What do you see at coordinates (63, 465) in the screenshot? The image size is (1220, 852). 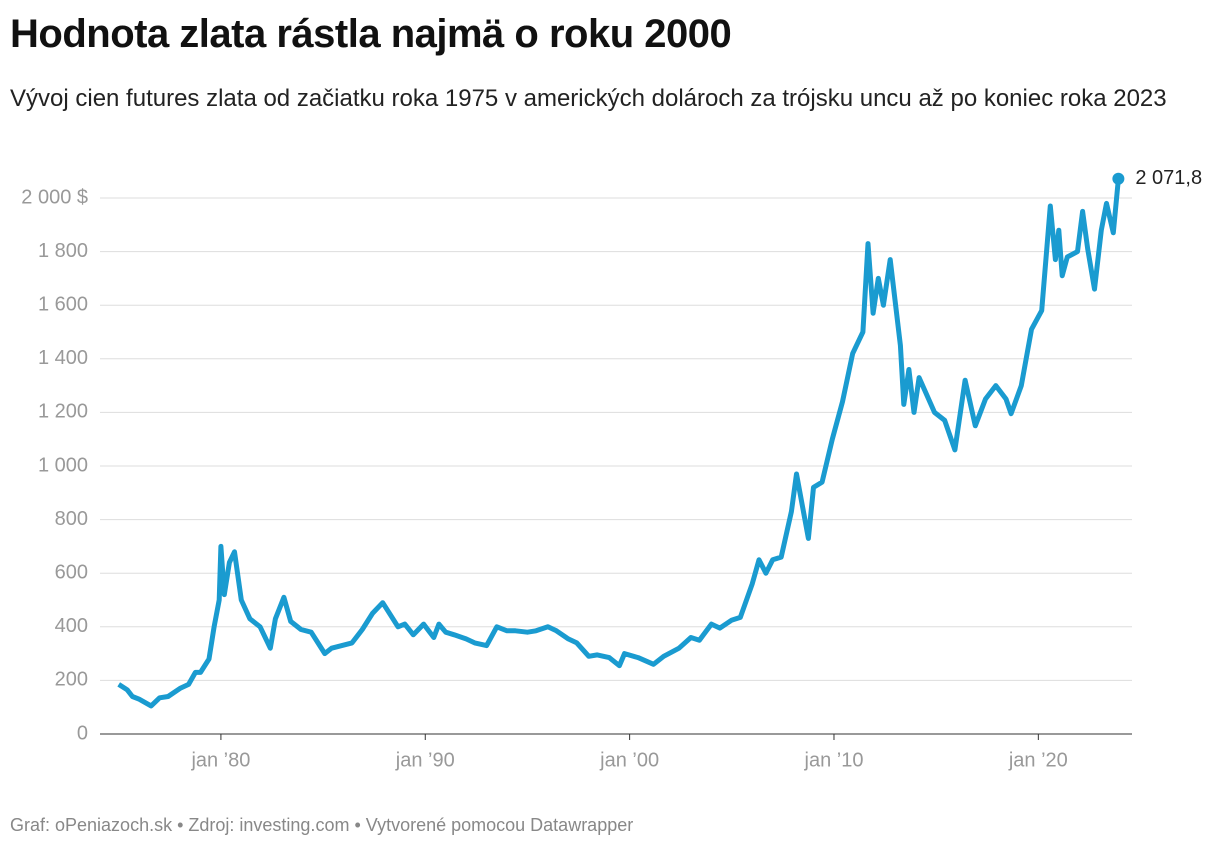 I see `y-tick-label: 1 000` at bounding box center [63, 465].